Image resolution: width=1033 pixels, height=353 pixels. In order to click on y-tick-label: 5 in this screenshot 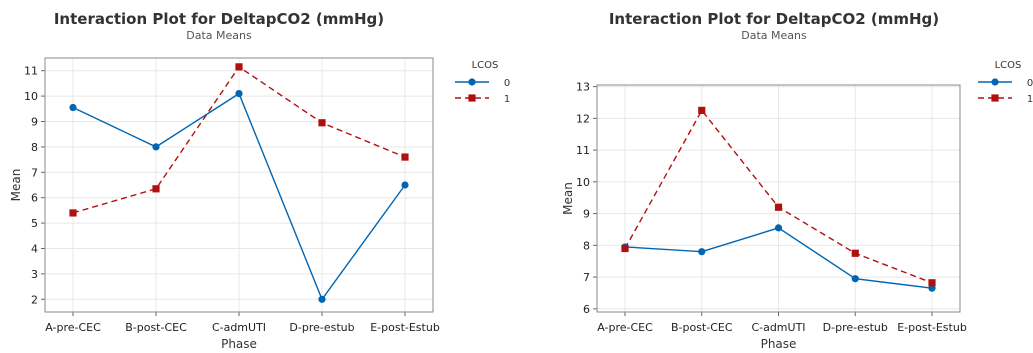, I will do `click(34, 223)`.